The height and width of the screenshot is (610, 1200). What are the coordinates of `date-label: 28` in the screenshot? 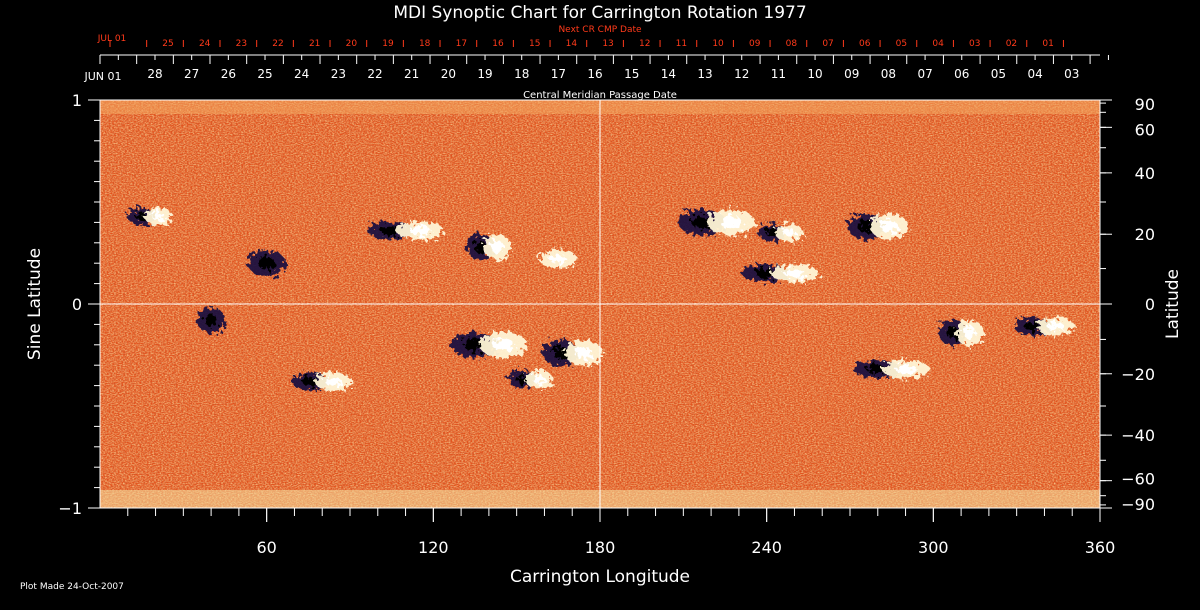 It's located at (154, 74).